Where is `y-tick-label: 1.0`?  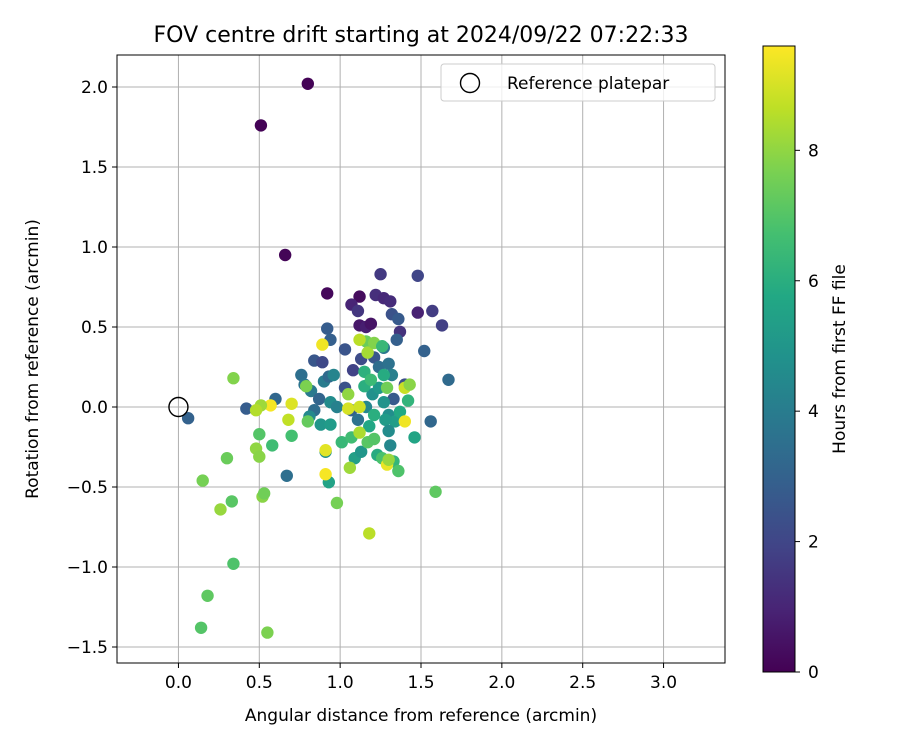 y-tick-label: 1.0 is located at coordinates (94, 248).